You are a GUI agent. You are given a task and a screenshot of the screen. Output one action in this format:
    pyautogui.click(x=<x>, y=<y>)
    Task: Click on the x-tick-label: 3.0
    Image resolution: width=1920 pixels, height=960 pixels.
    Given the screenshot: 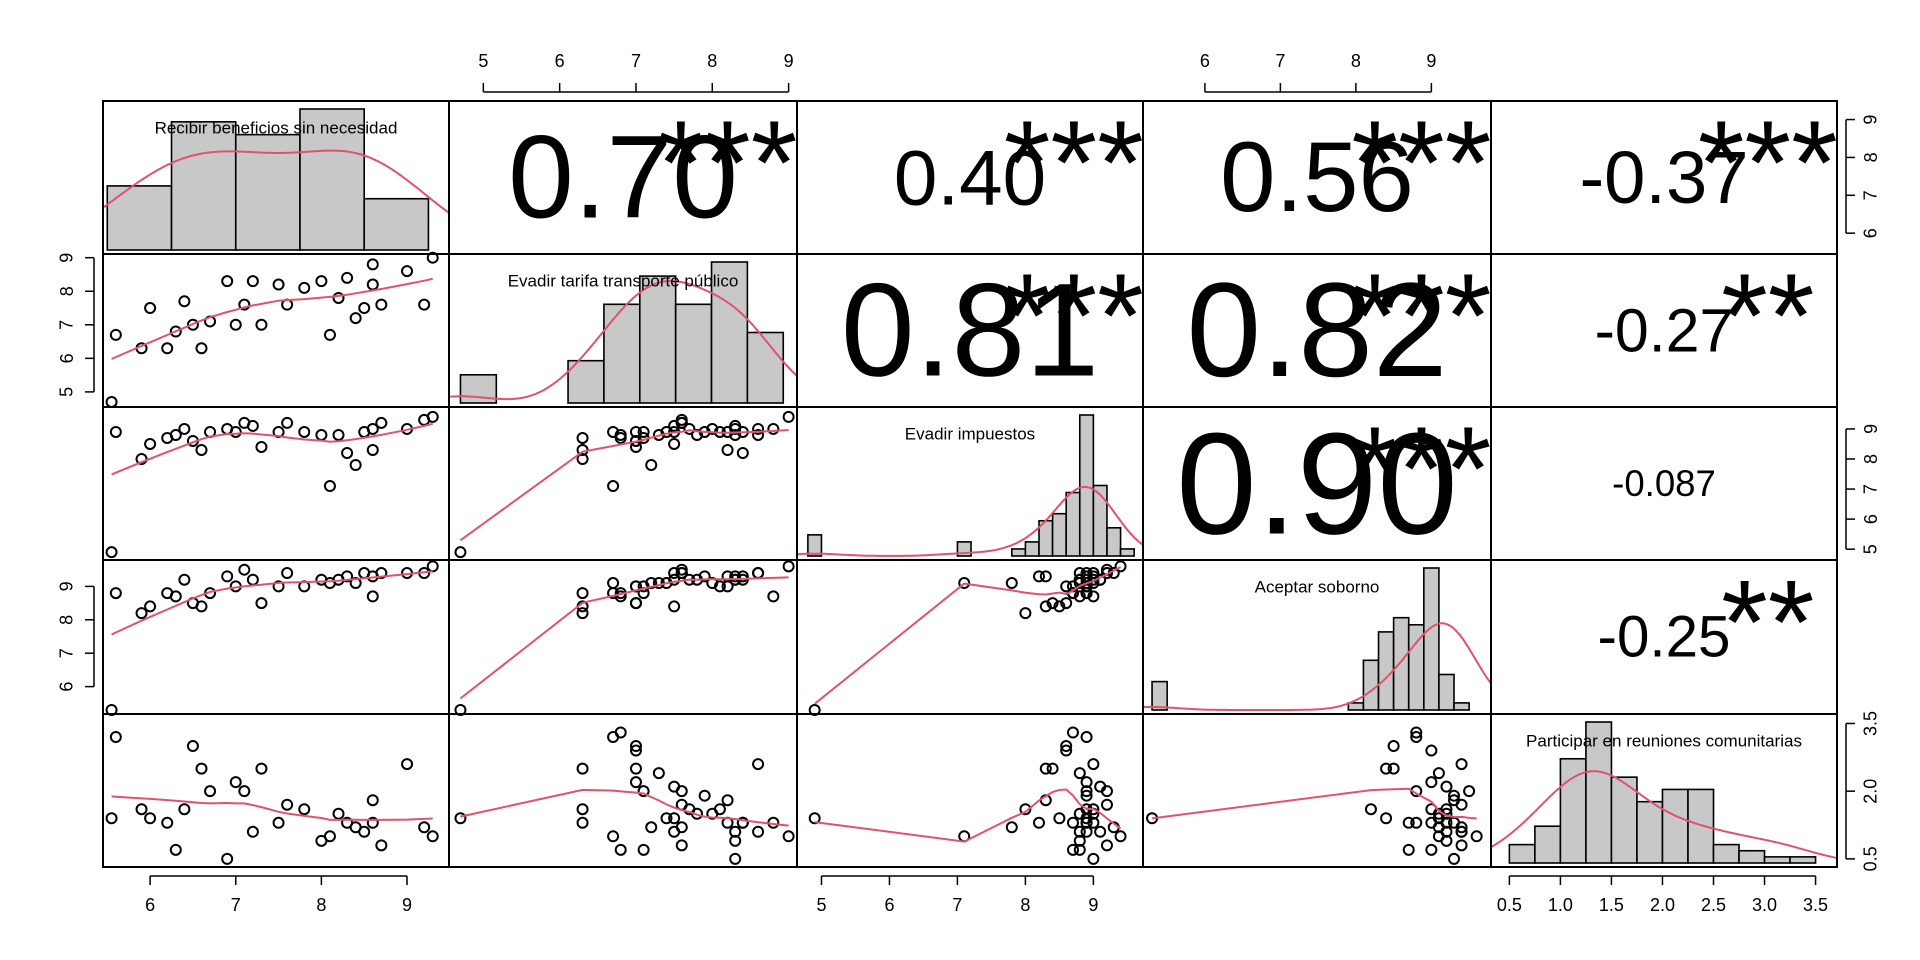 What is the action you would take?
    pyautogui.click(x=1764, y=905)
    